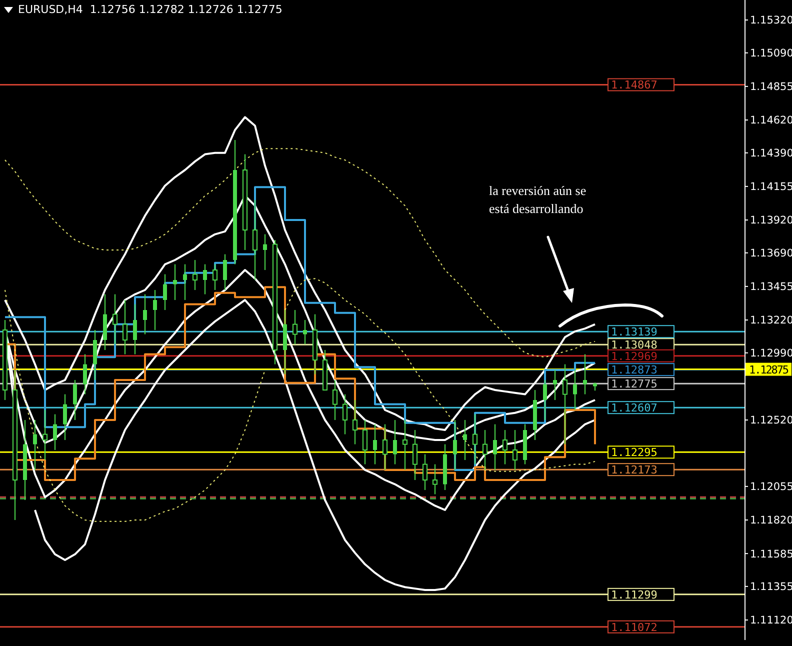  Describe the element at coordinates (634, 345) in the screenshot. I see `ref-line-label: 1.13048` at that location.